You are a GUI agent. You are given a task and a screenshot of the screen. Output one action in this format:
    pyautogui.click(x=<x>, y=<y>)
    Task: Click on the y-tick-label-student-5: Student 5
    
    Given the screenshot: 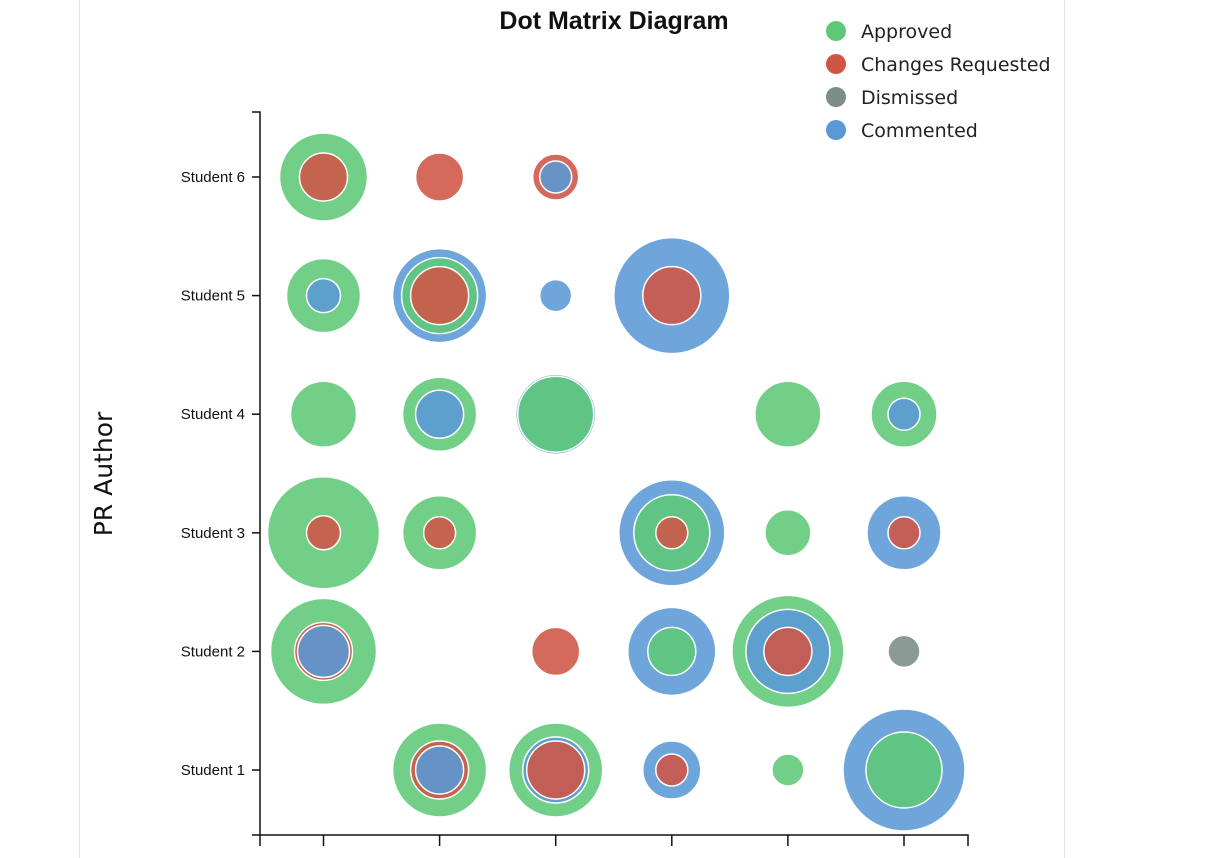 What is the action you would take?
    pyautogui.click(x=213, y=296)
    